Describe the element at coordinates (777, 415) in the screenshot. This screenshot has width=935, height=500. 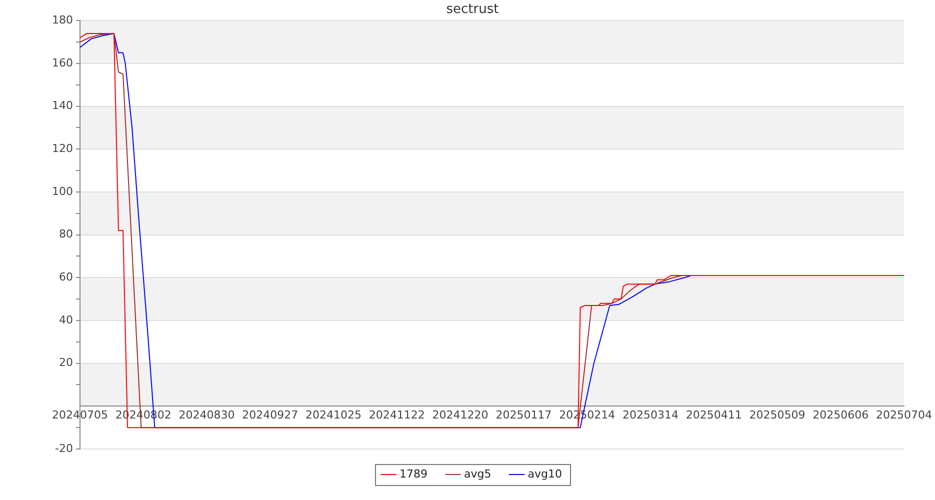
I see `x-tick-label: 20250509` at that location.